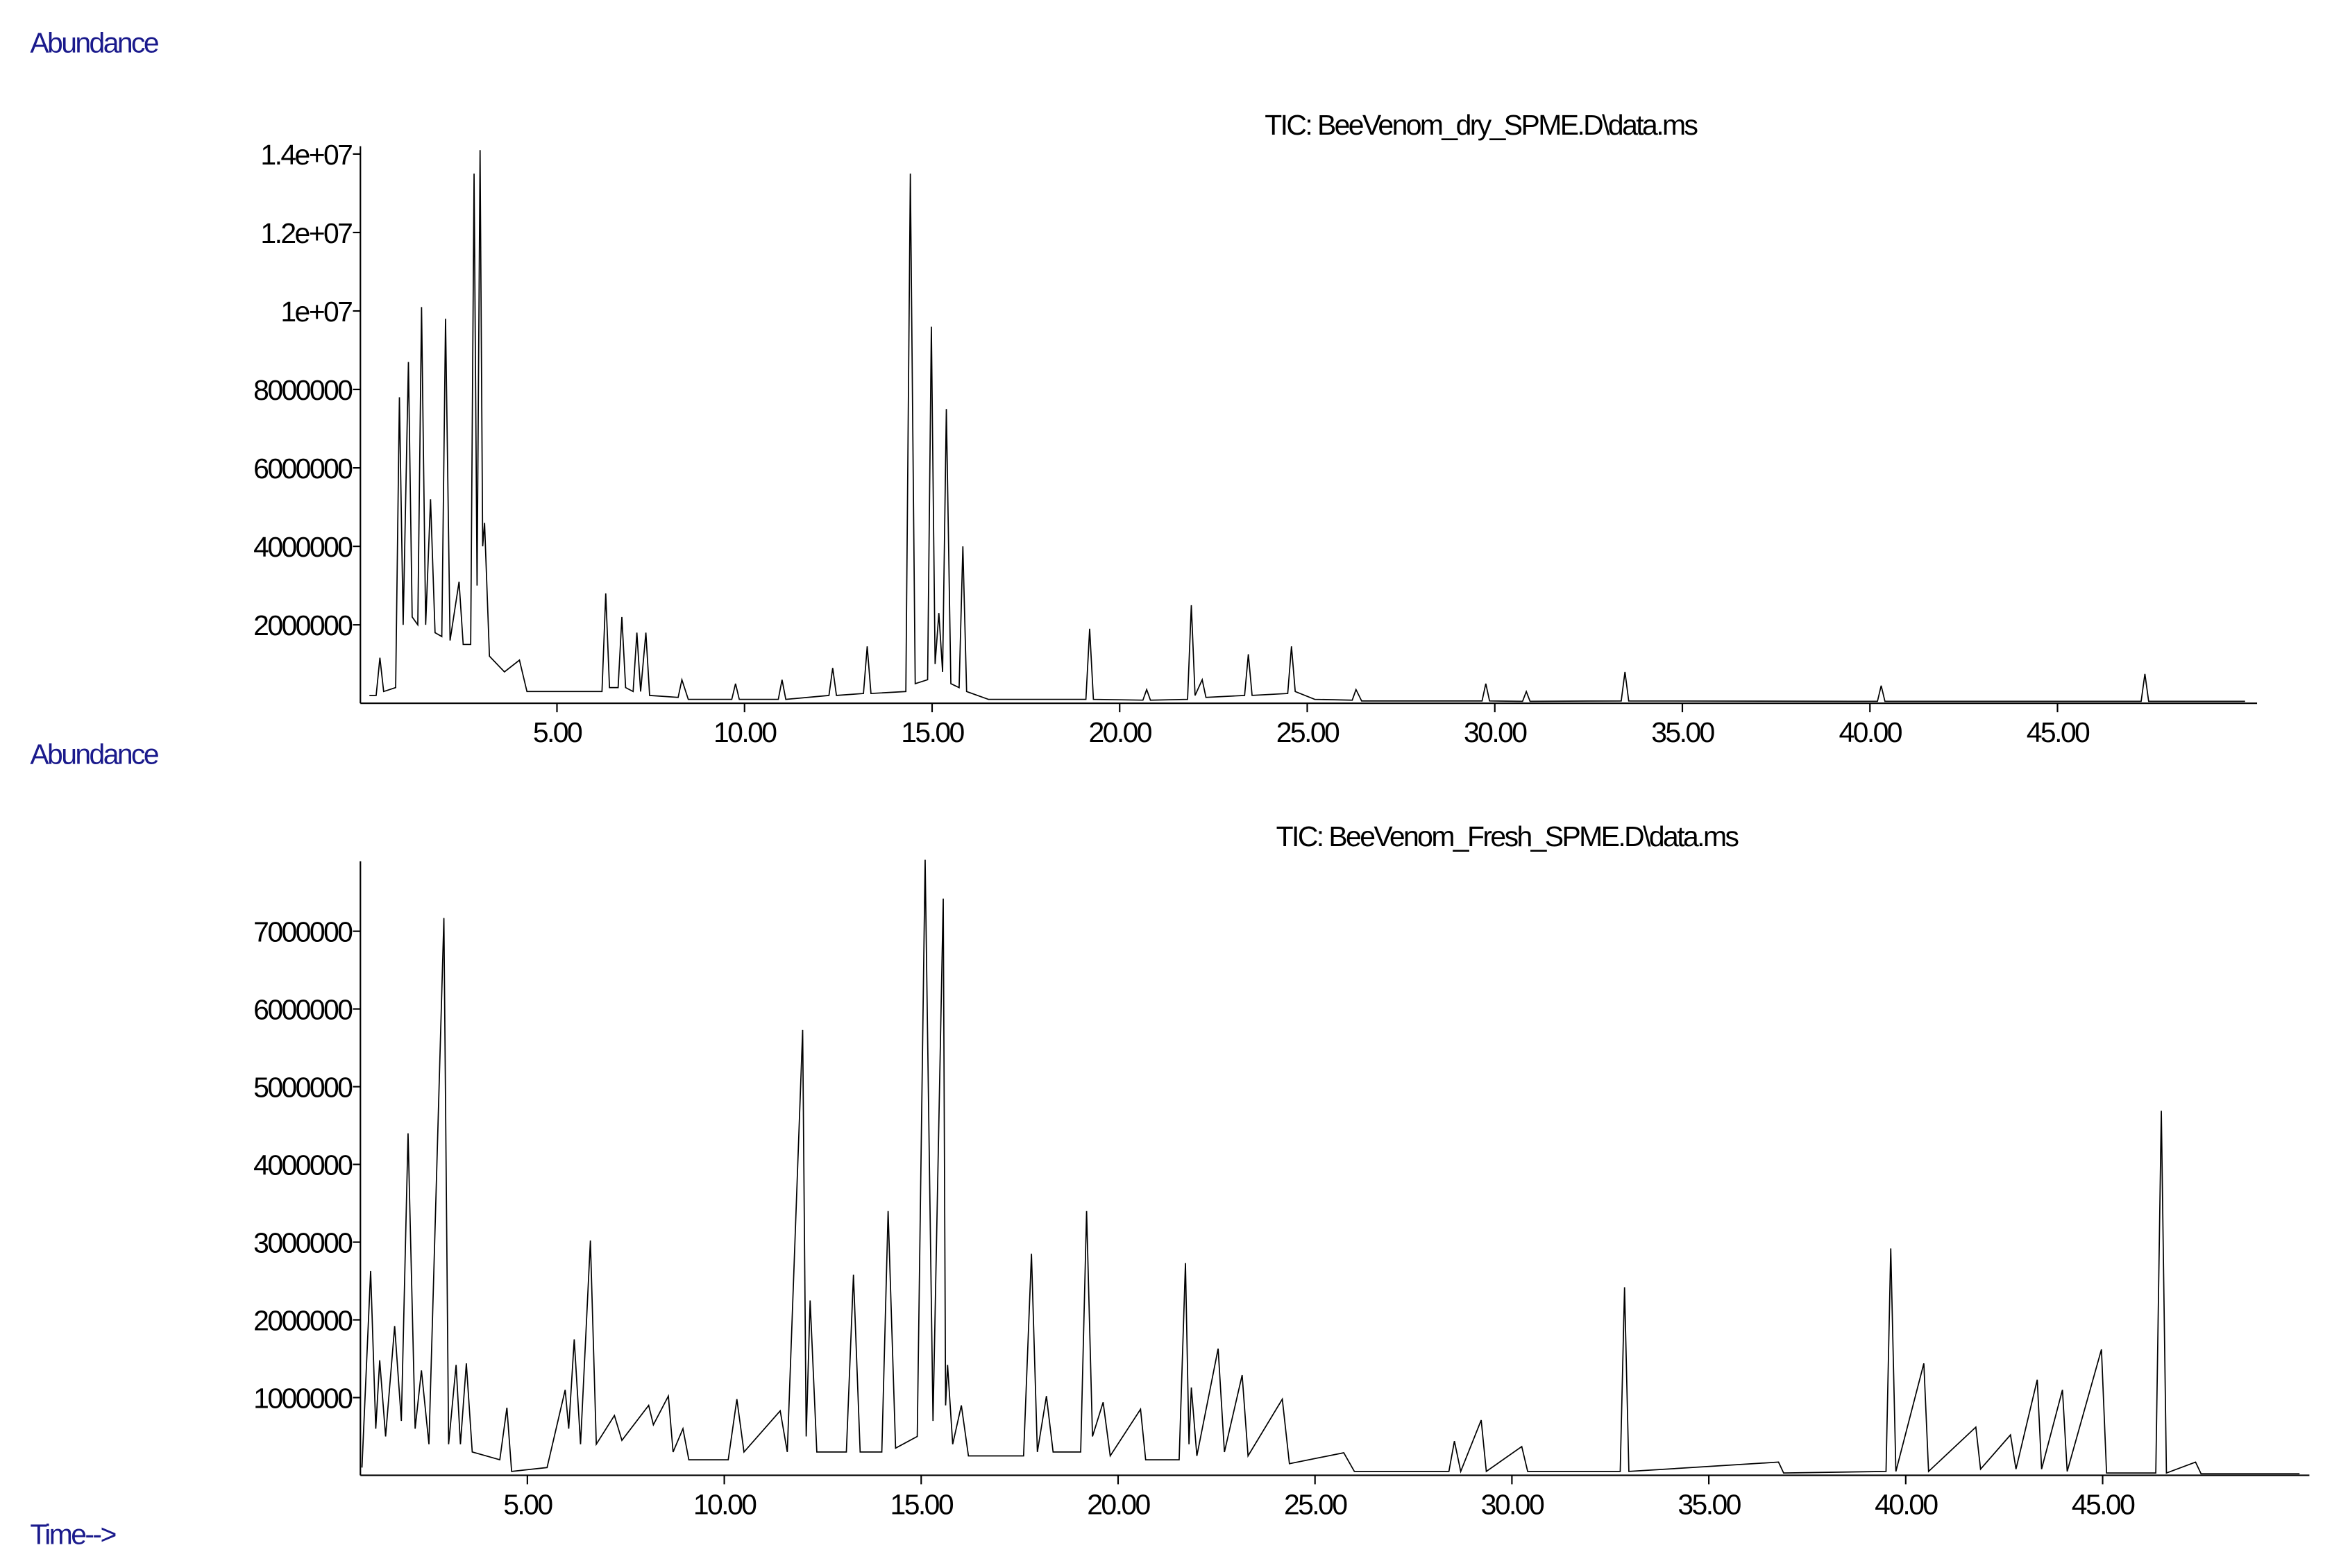 The image size is (2332, 1568). Describe the element at coordinates (316, 312) in the screenshot. I see `y-tick-label: 1e+07` at that location.